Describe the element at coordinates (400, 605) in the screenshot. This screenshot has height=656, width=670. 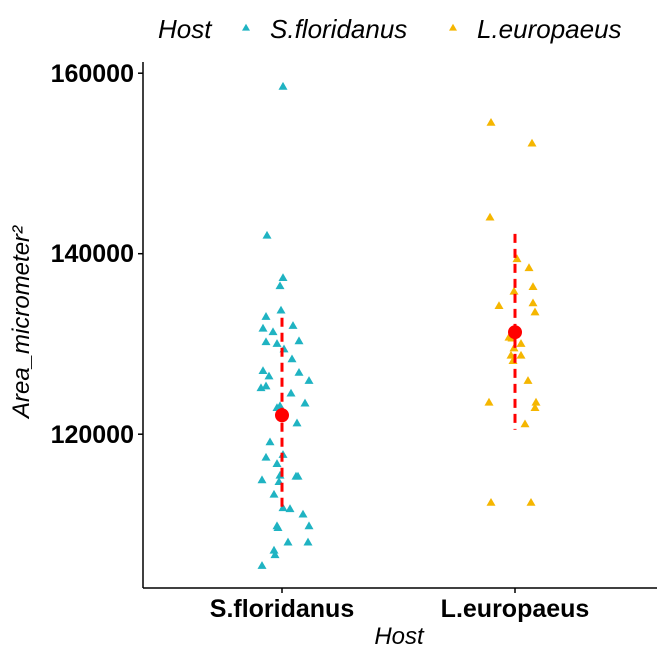
I see `x-ticks: S.floridanus L.europaeus` at that location.